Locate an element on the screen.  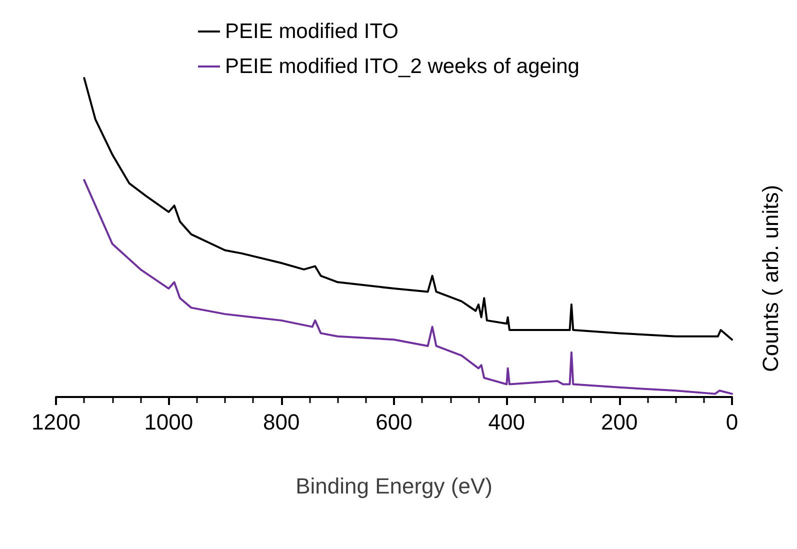
x-tick-label: 1200 is located at coordinates (56, 422).